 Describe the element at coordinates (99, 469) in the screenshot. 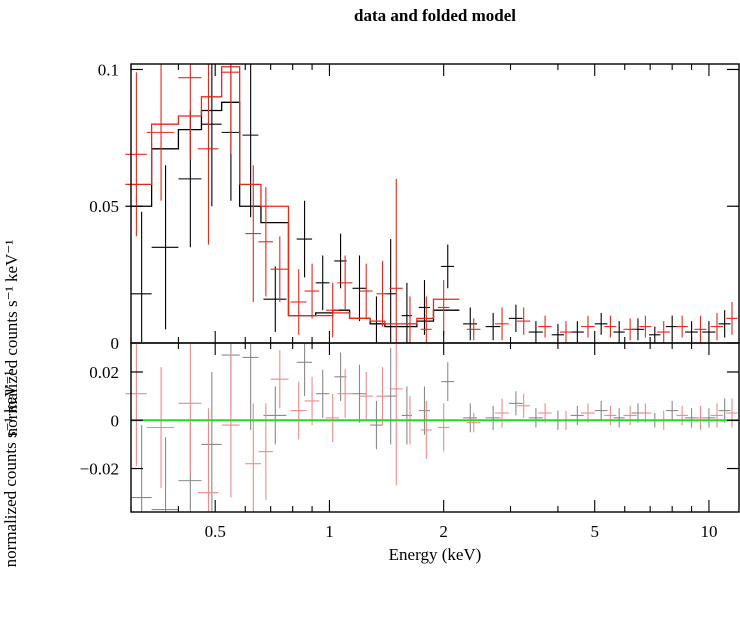

I see `y-tick-label: −0.02` at that location.